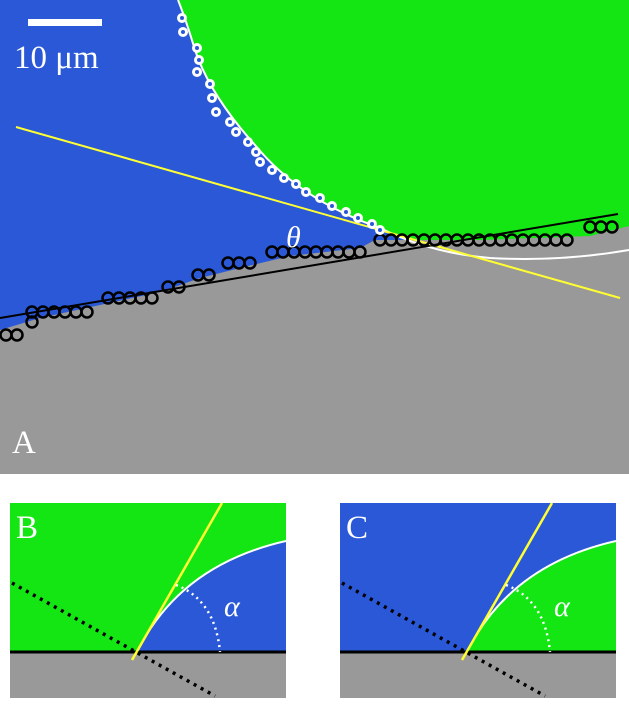 This screenshot has height=704, width=629. Describe the element at coordinates (177, 582) in the screenshot. I see `panel-b-tangent-line` at that location.